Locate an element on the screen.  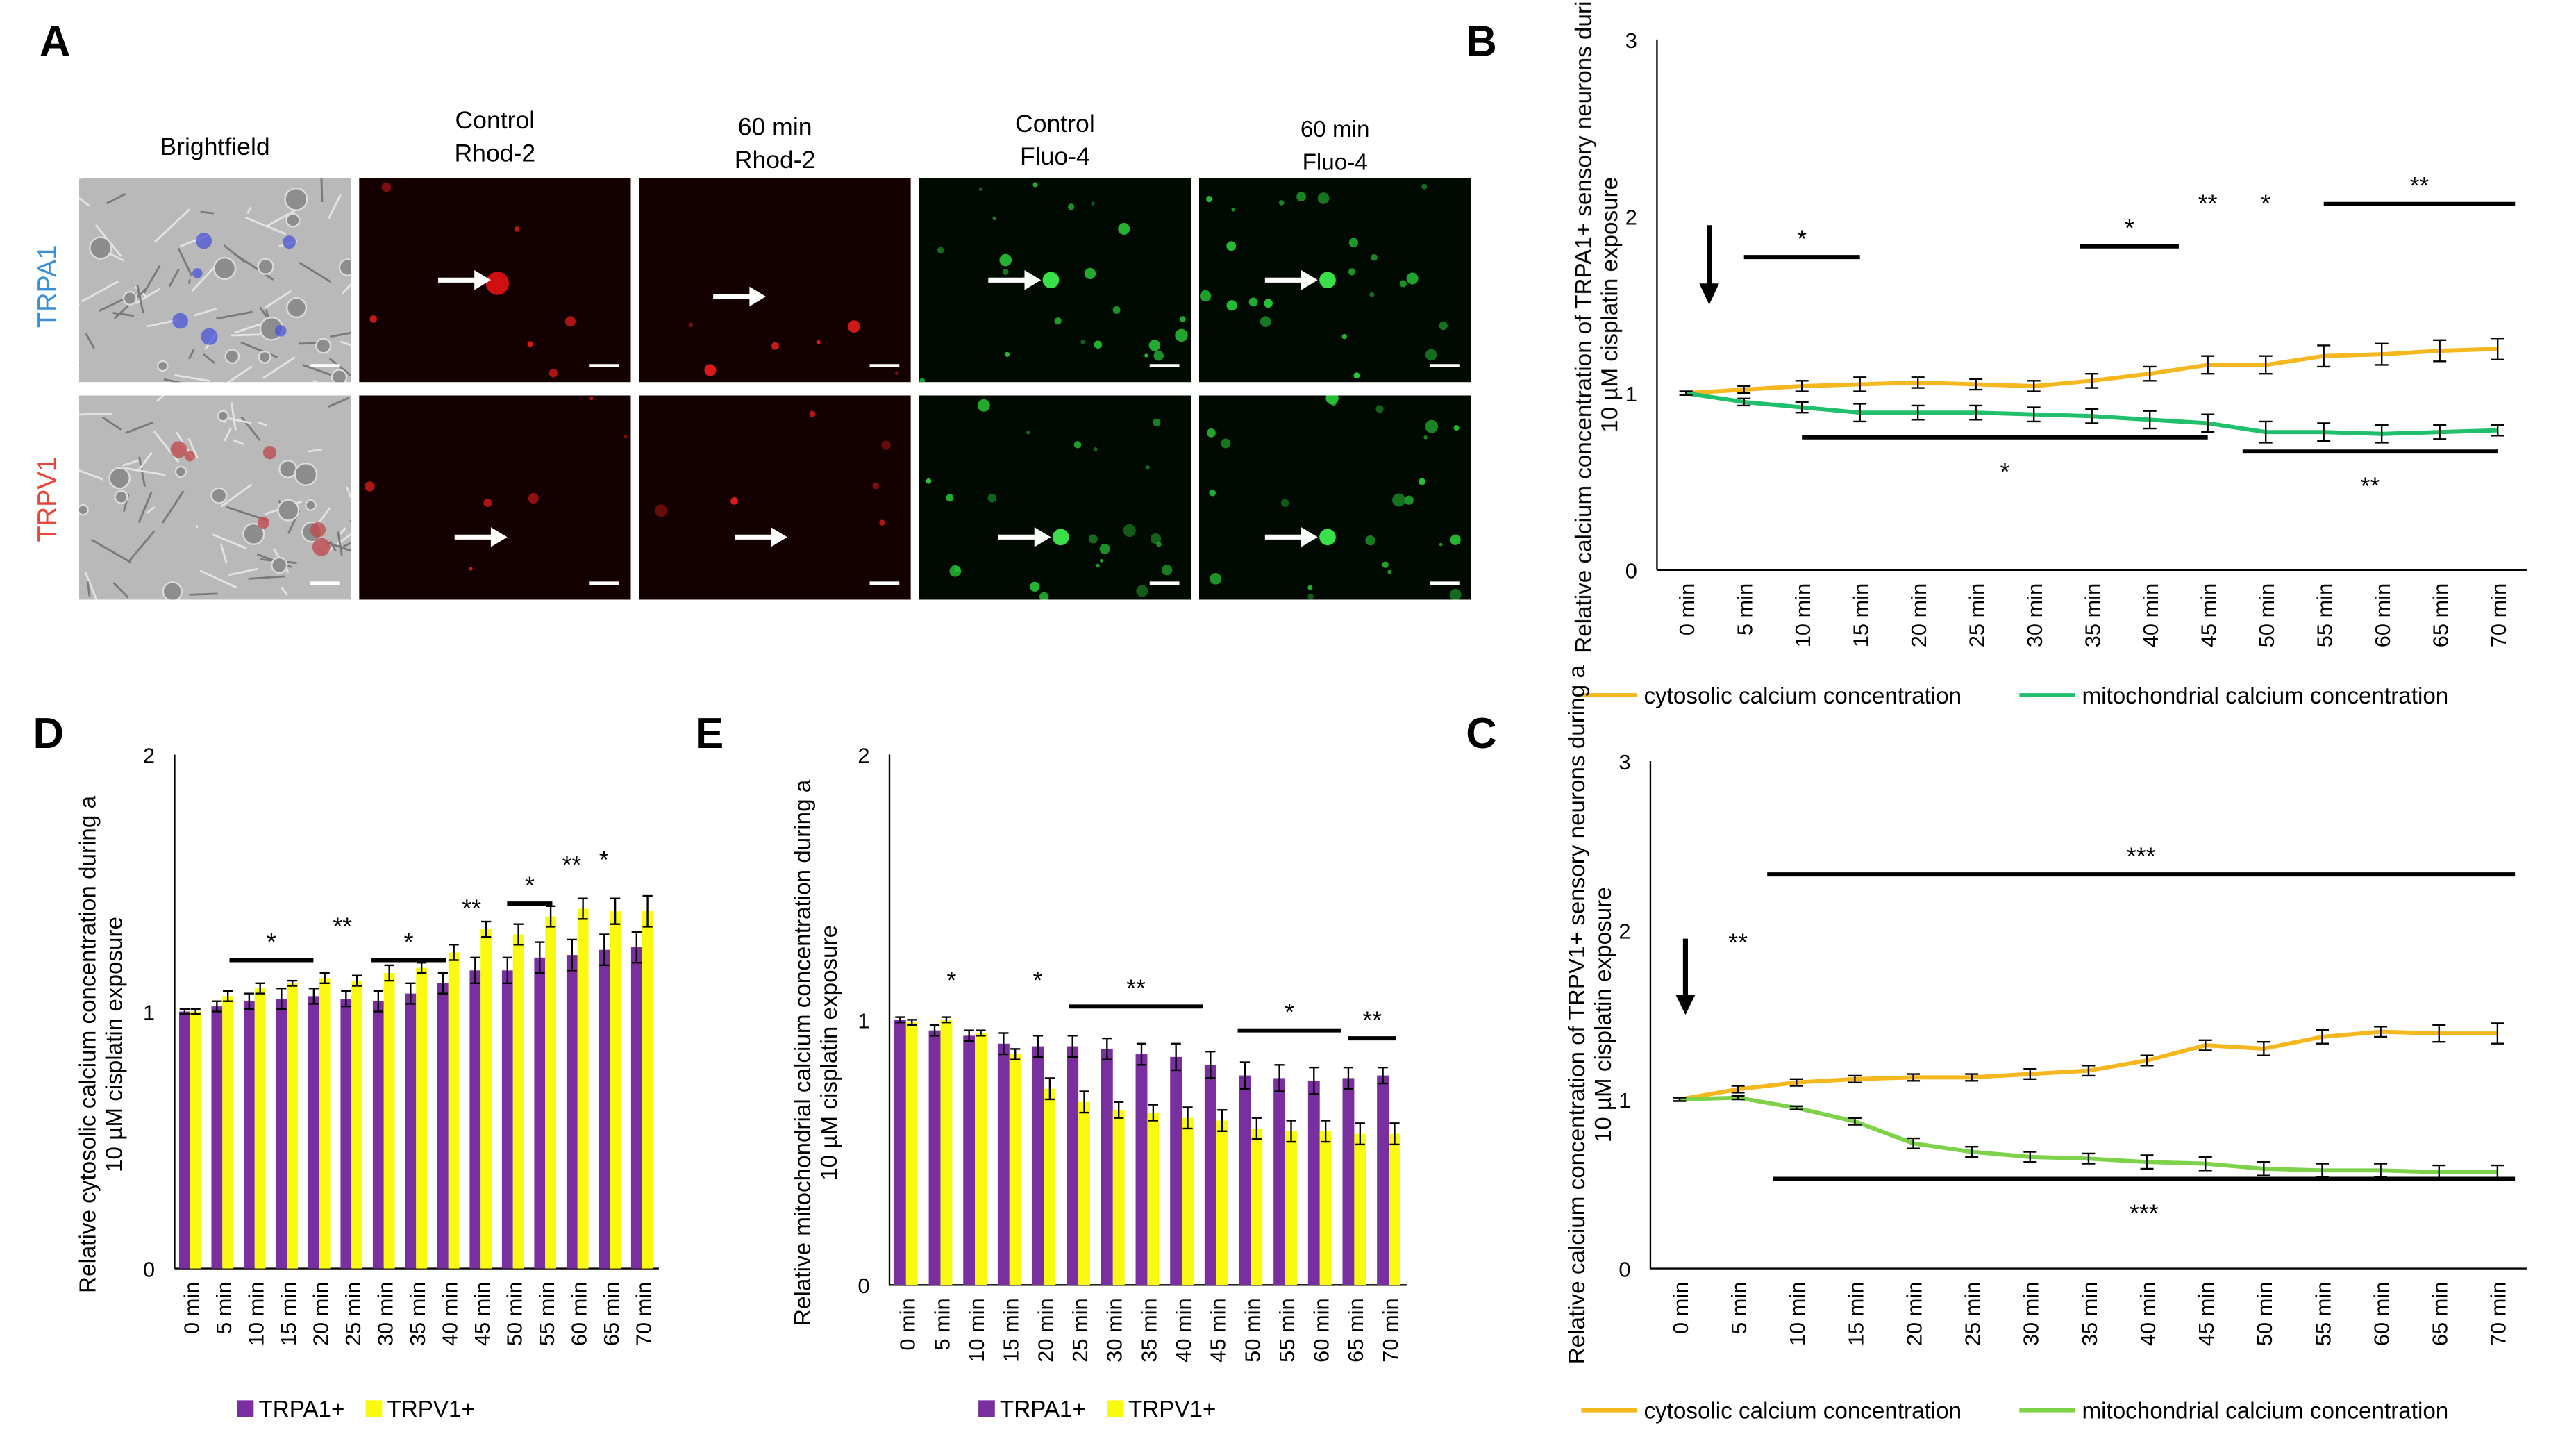
micrograph-image is located at coordinates (774, 497).